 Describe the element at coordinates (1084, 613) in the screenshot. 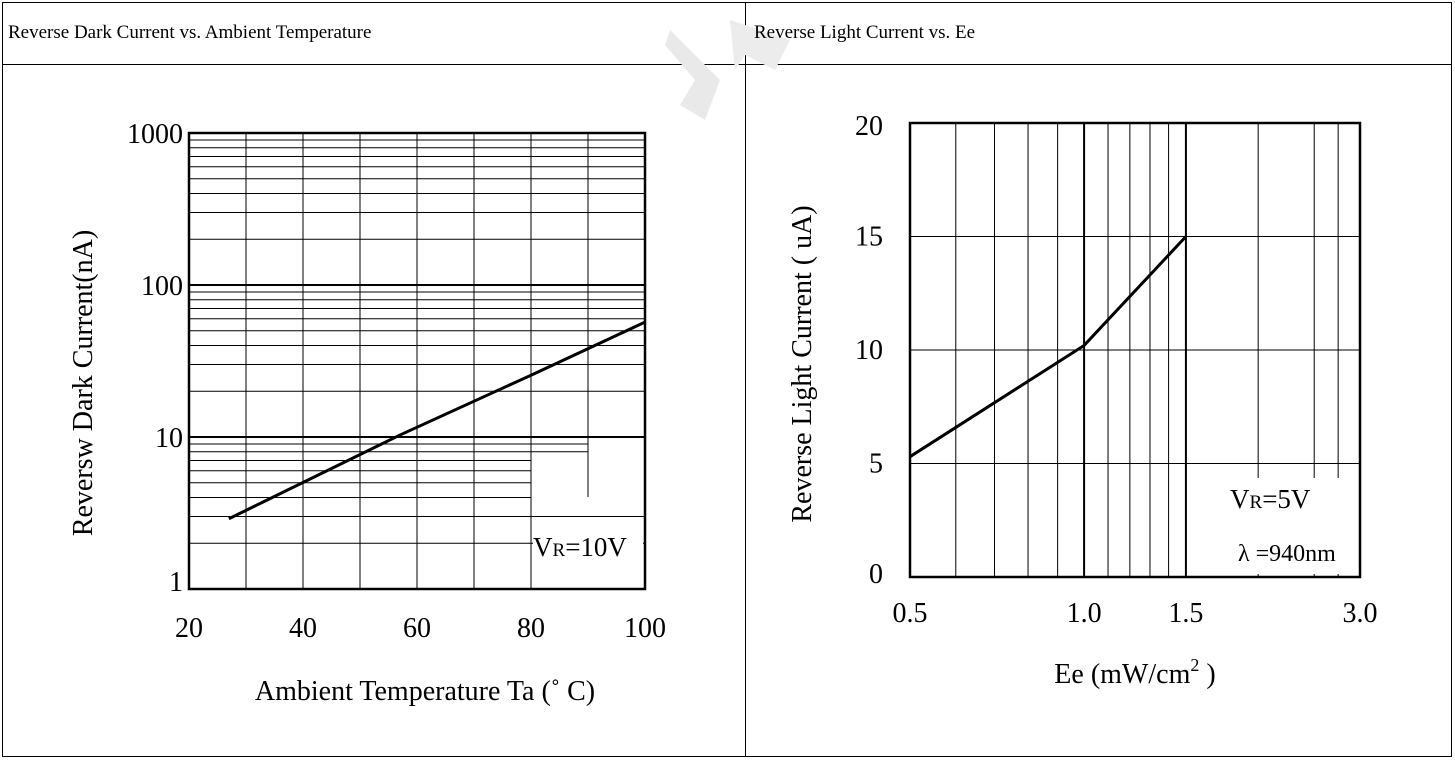

I see `x-tick-label: 1.0` at that location.